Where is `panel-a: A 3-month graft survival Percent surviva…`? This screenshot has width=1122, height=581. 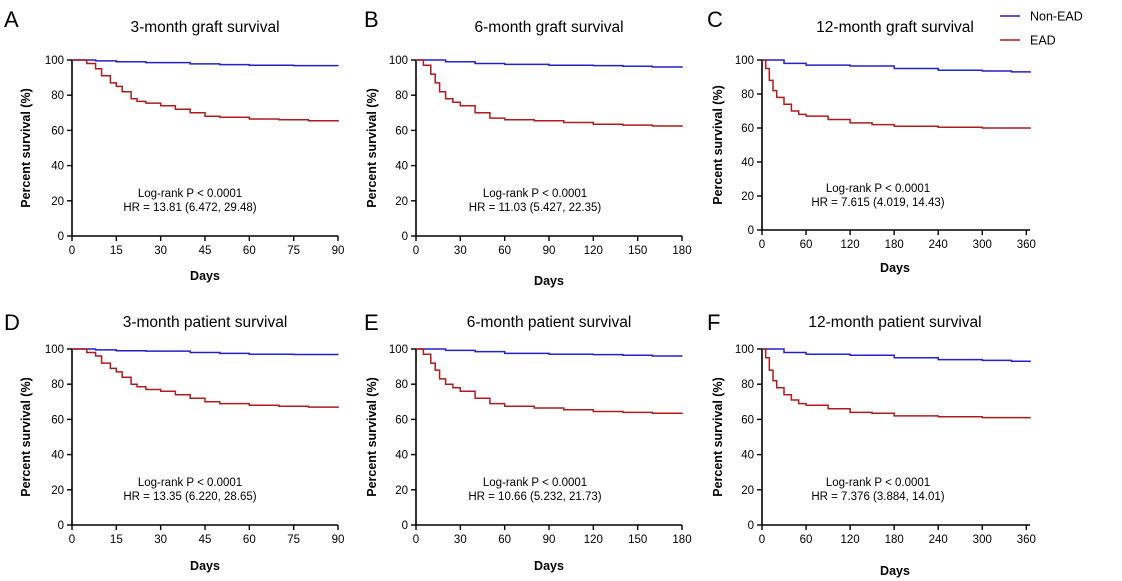
panel-a: A 3-month graft survival Percent surviva… is located at coordinates (174, 145).